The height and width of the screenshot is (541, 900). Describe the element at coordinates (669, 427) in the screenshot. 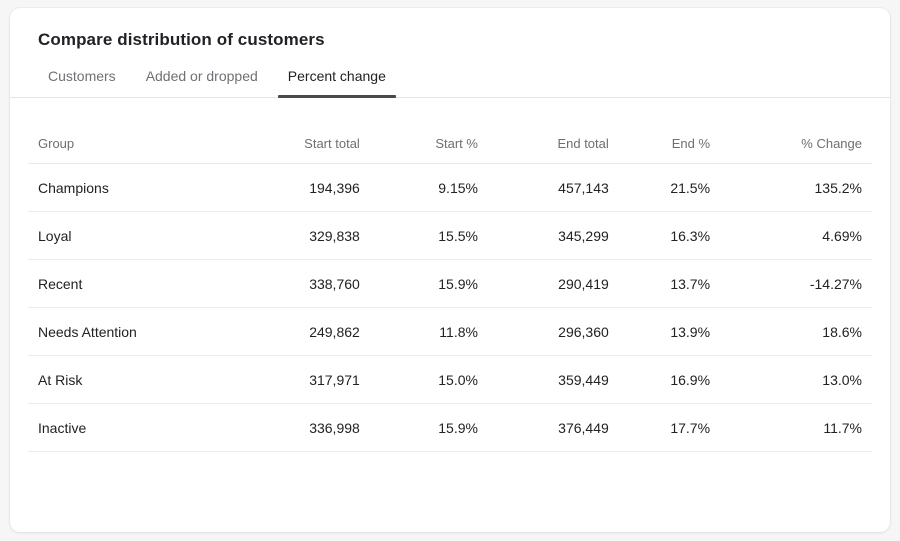

I see `cell-end_pct: 17.7%` at that location.